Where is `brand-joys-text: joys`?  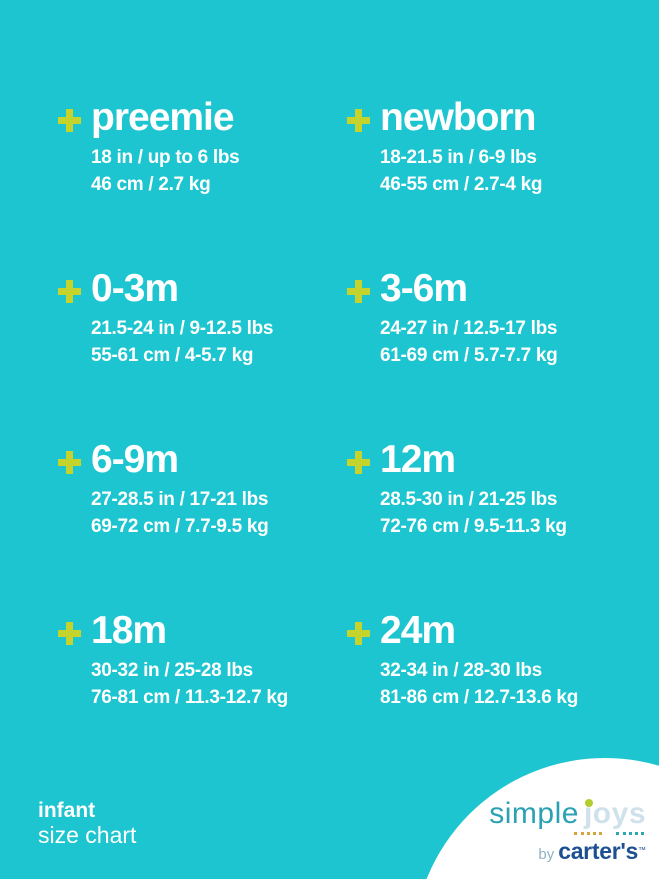 brand-joys-text: joys is located at coordinates (615, 813).